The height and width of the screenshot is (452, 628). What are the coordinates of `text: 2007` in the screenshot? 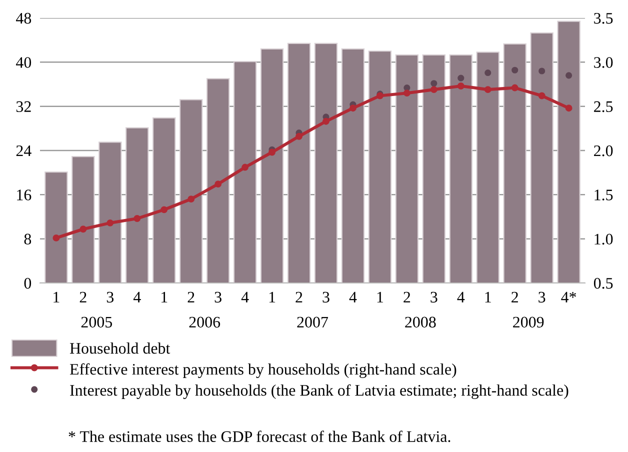 It's located at (312, 322).